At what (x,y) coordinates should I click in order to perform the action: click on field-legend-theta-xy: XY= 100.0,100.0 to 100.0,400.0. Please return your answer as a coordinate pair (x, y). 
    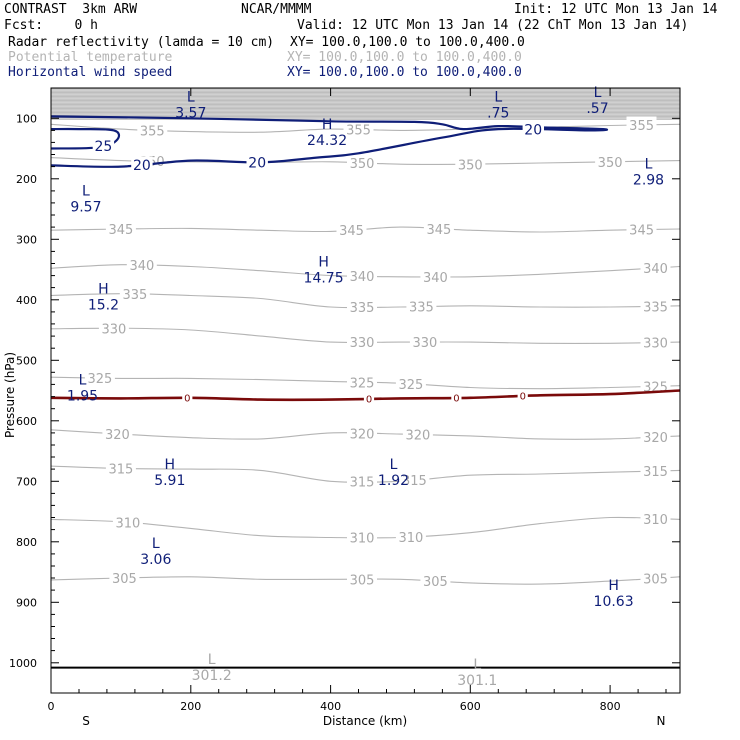
    Looking at the image, I should click on (404, 57).